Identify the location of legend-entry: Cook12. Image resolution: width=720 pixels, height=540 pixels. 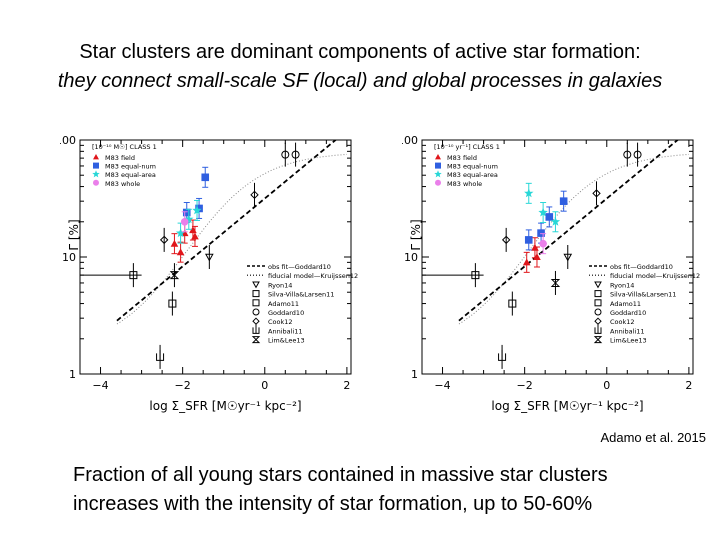
(280, 322).